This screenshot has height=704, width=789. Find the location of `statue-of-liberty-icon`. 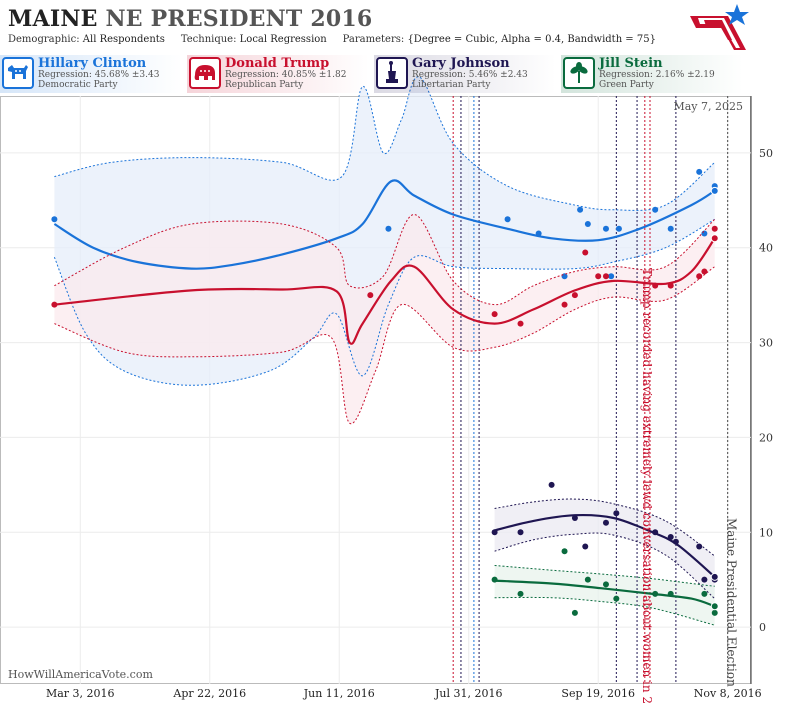

statue-of-liberty-icon is located at coordinates (392, 73).